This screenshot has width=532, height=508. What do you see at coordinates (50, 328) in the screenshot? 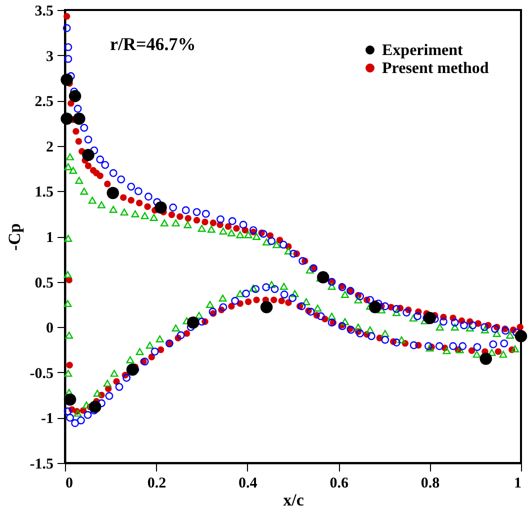
I see `y-tick-label: 0` at bounding box center [50, 328].